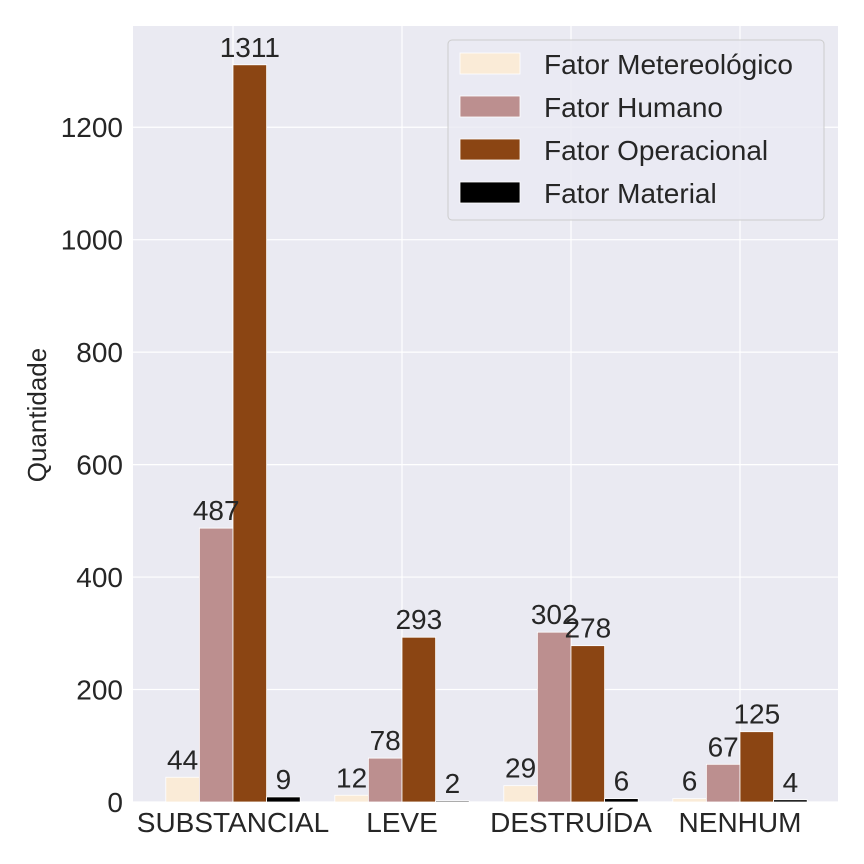  I want to click on bar-value-label: 2, so click(453, 783).